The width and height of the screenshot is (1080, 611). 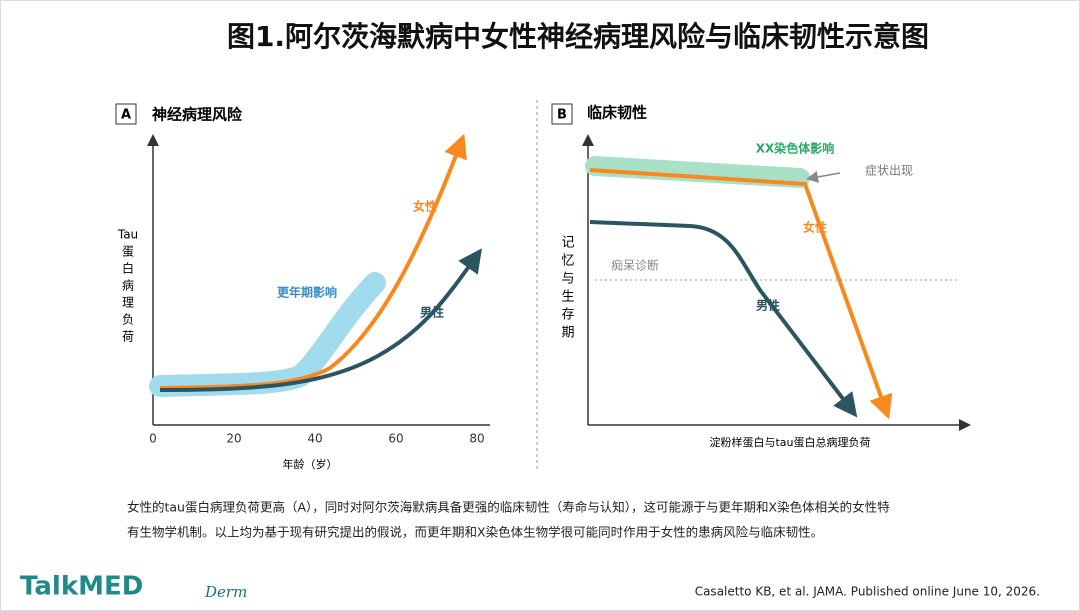 I want to click on onset-label: 症状出现, so click(x=889, y=170).